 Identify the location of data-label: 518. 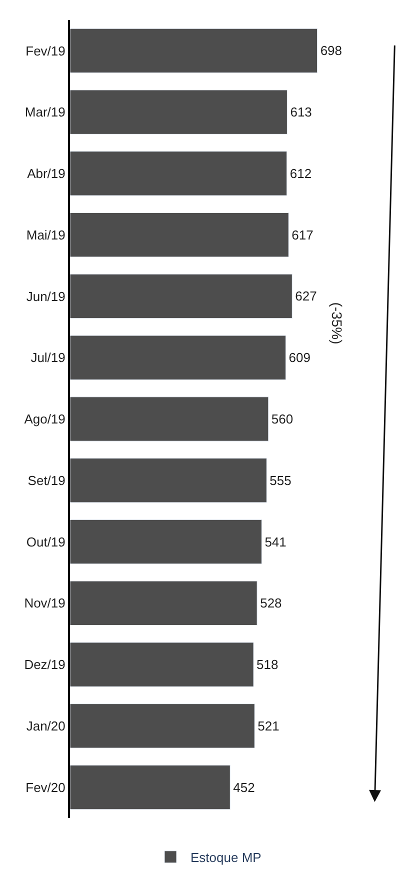
(267, 664).